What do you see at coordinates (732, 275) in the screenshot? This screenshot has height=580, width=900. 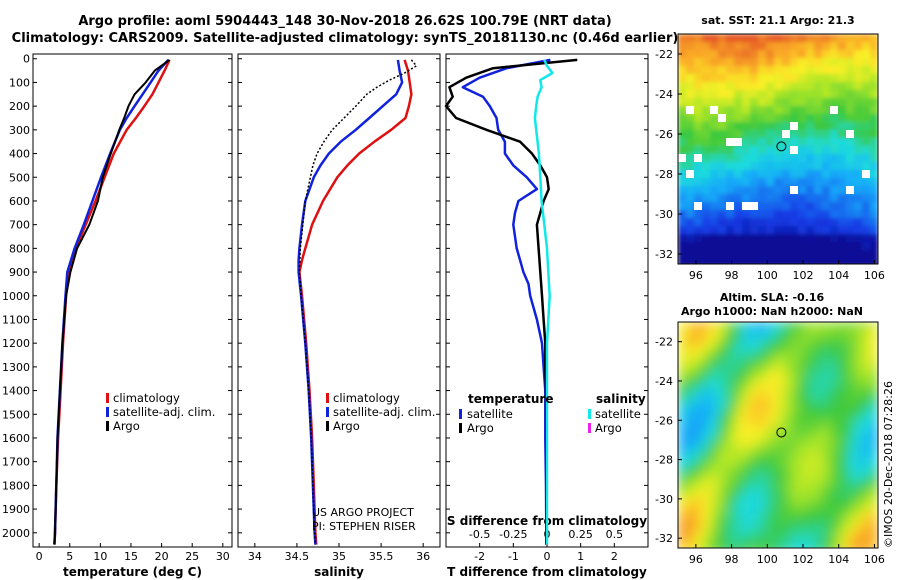 I see `map-lon-label: 98` at bounding box center [732, 275].